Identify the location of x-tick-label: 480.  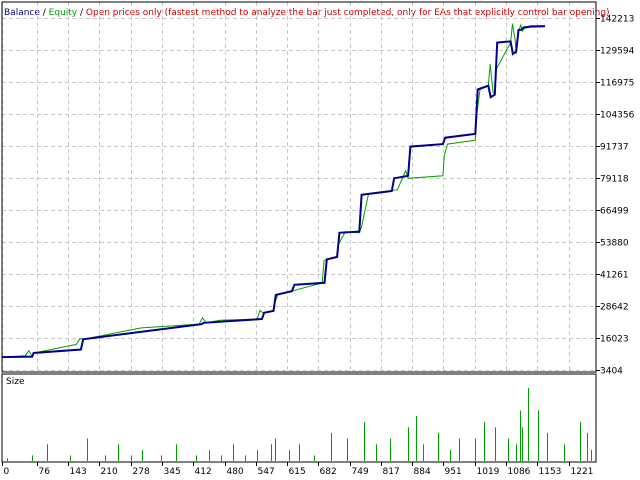
(235, 472).